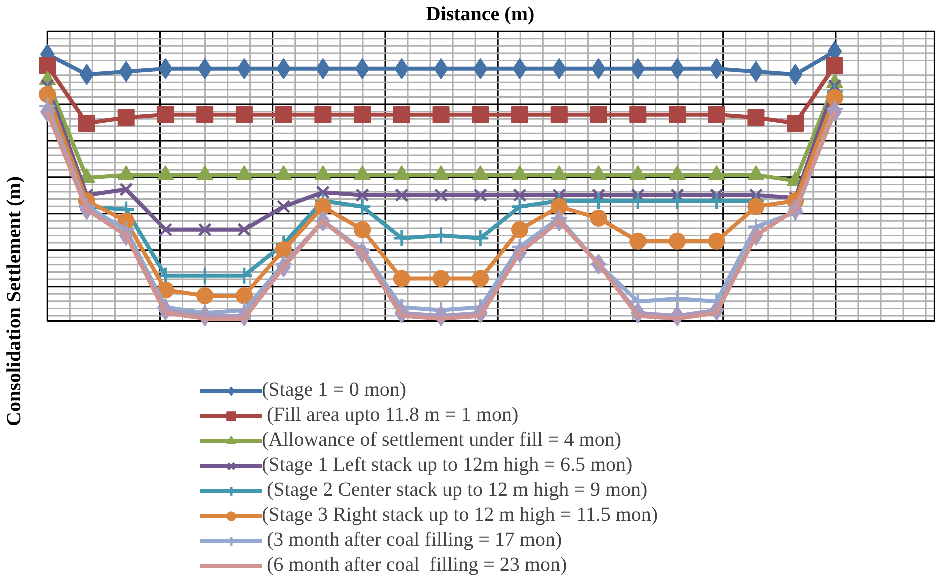 The width and height of the screenshot is (935, 577). Describe the element at coordinates (457, 490) in the screenshot. I see `legend-label: (Stage 2 Center stack up to 12 m high = 9 mon)` at that location.